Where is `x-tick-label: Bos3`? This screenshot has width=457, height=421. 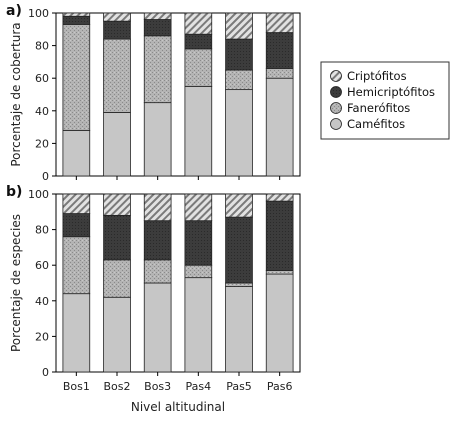 x-tick-label: Bos3 is located at coordinates (157, 386).